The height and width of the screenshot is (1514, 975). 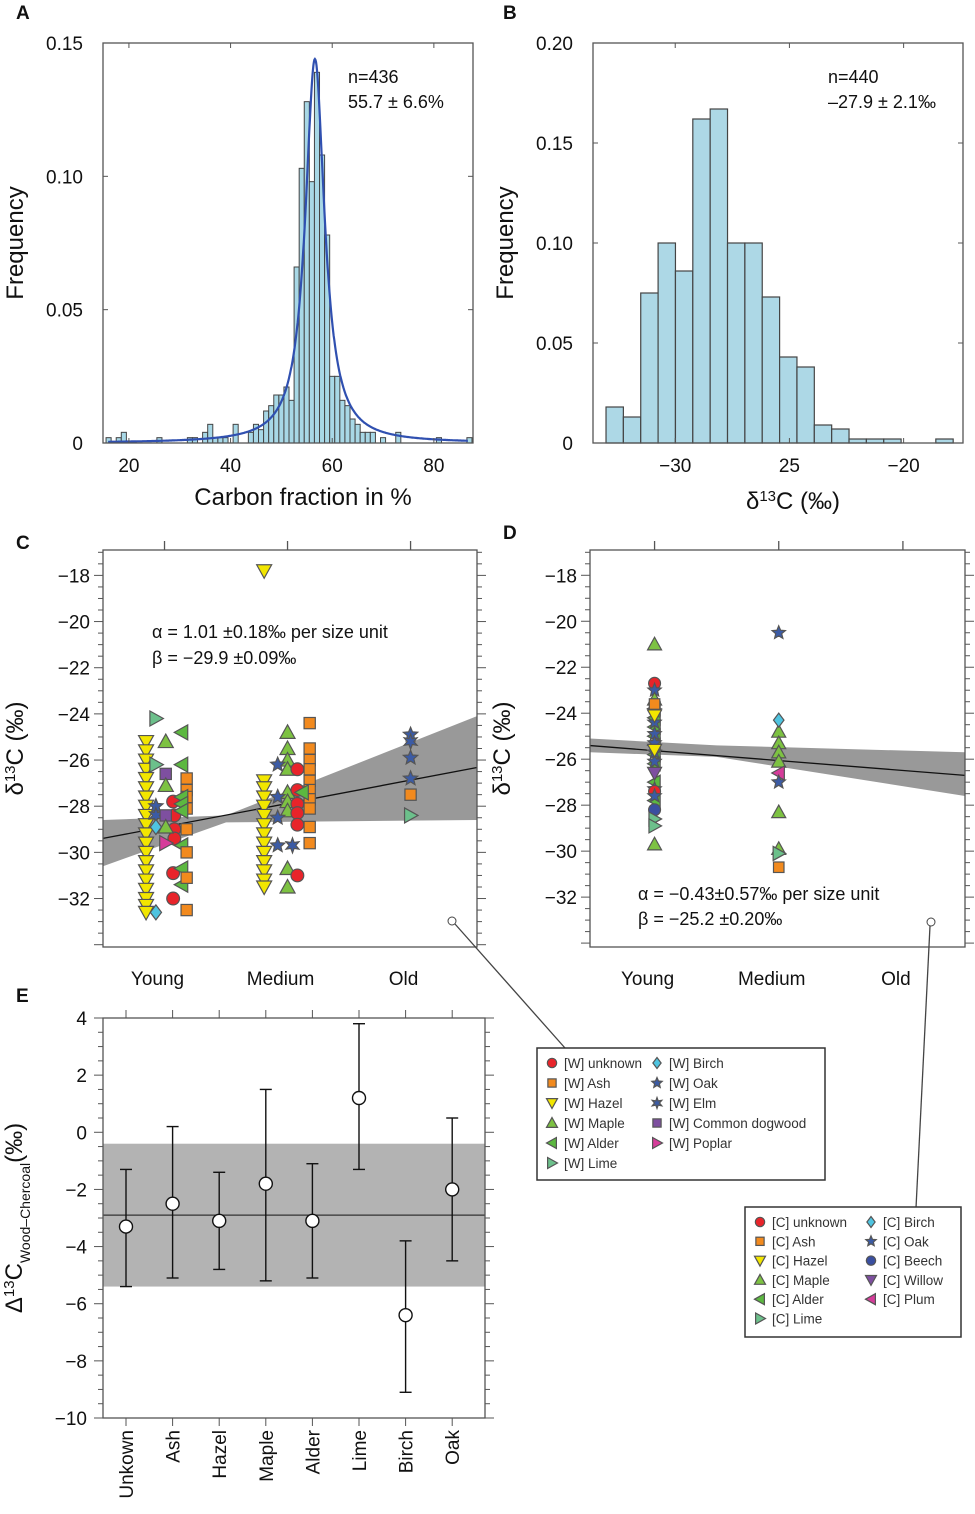 What do you see at coordinates (587, 1083) in the screenshot?
I see `legend-entry: [W] Ash` at bounding box center [587, 1083].